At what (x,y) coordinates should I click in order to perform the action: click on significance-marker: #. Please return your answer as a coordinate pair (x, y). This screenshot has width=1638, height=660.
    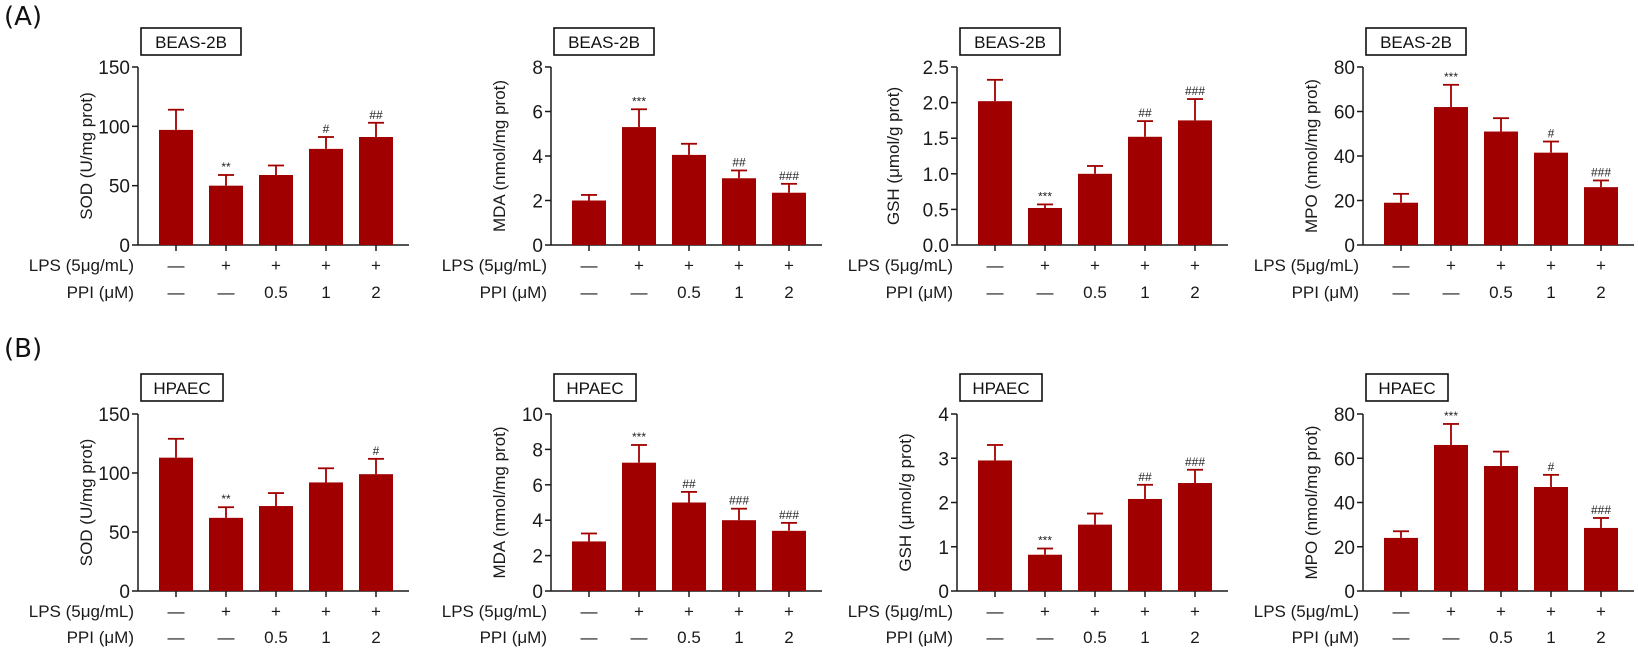
    Looking at the image, I should click on (376, 451).